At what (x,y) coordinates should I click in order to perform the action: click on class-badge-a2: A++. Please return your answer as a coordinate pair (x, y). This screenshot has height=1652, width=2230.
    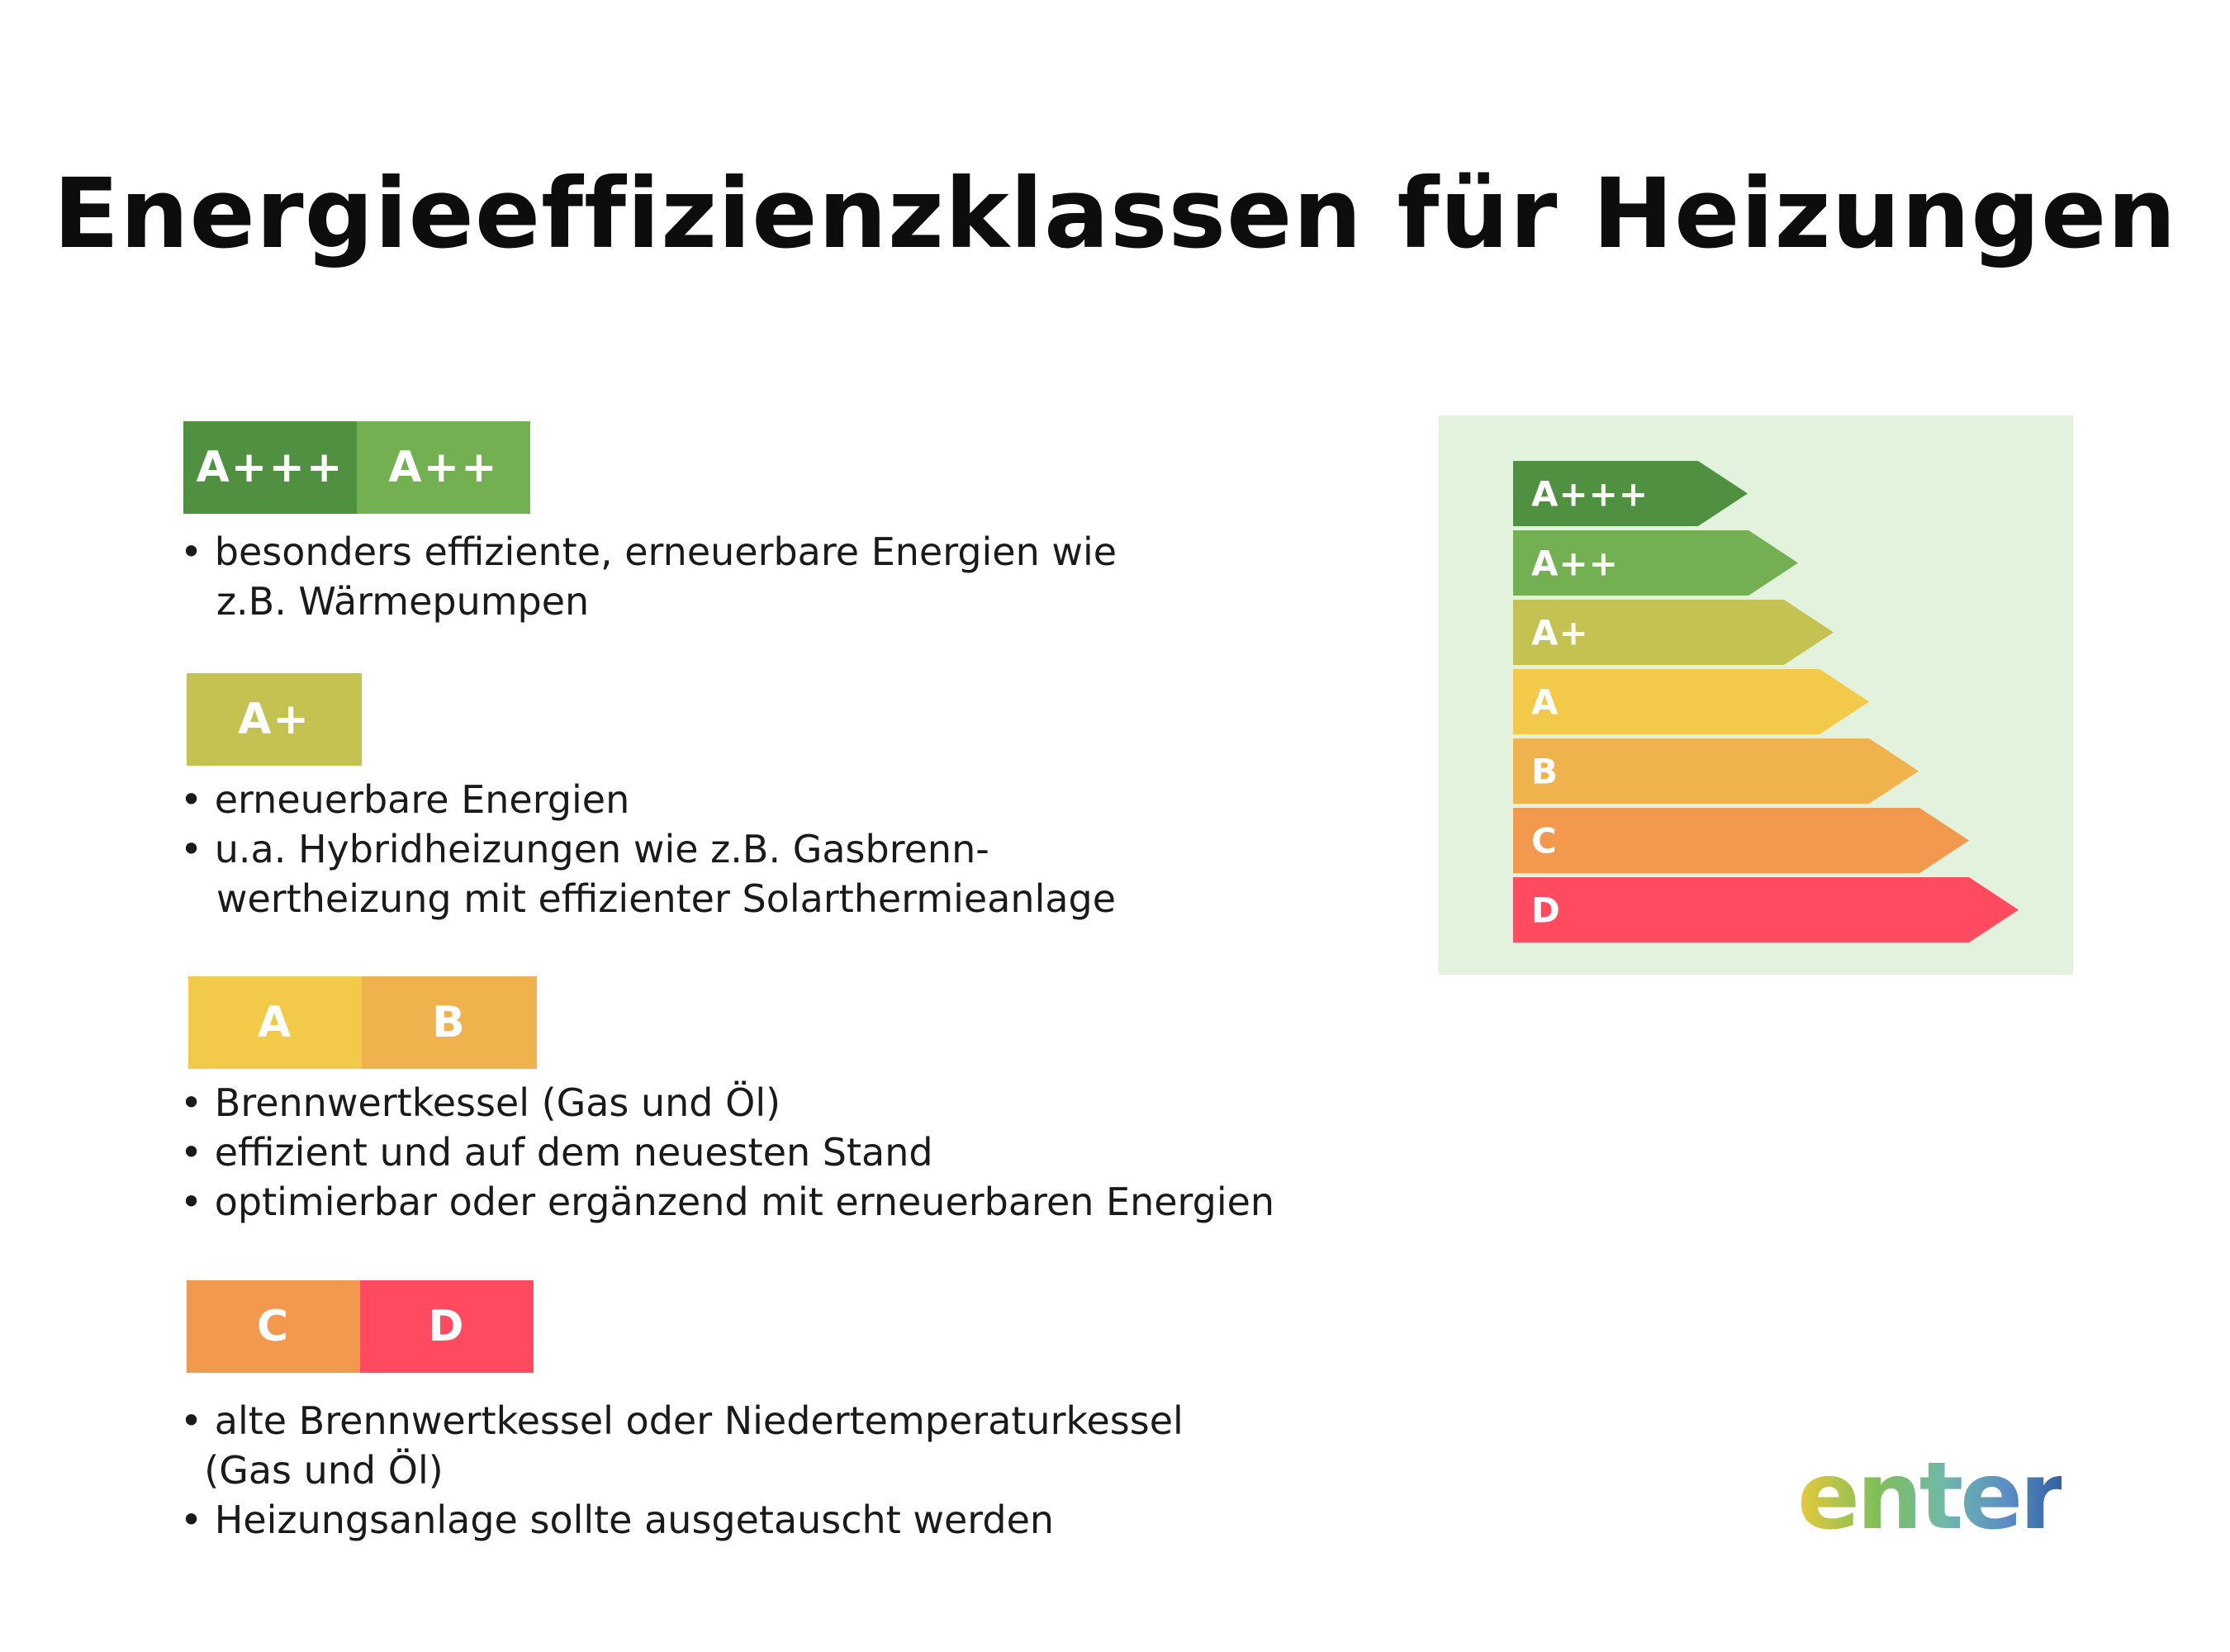
    Looking at the image, I should click on (443, 467).